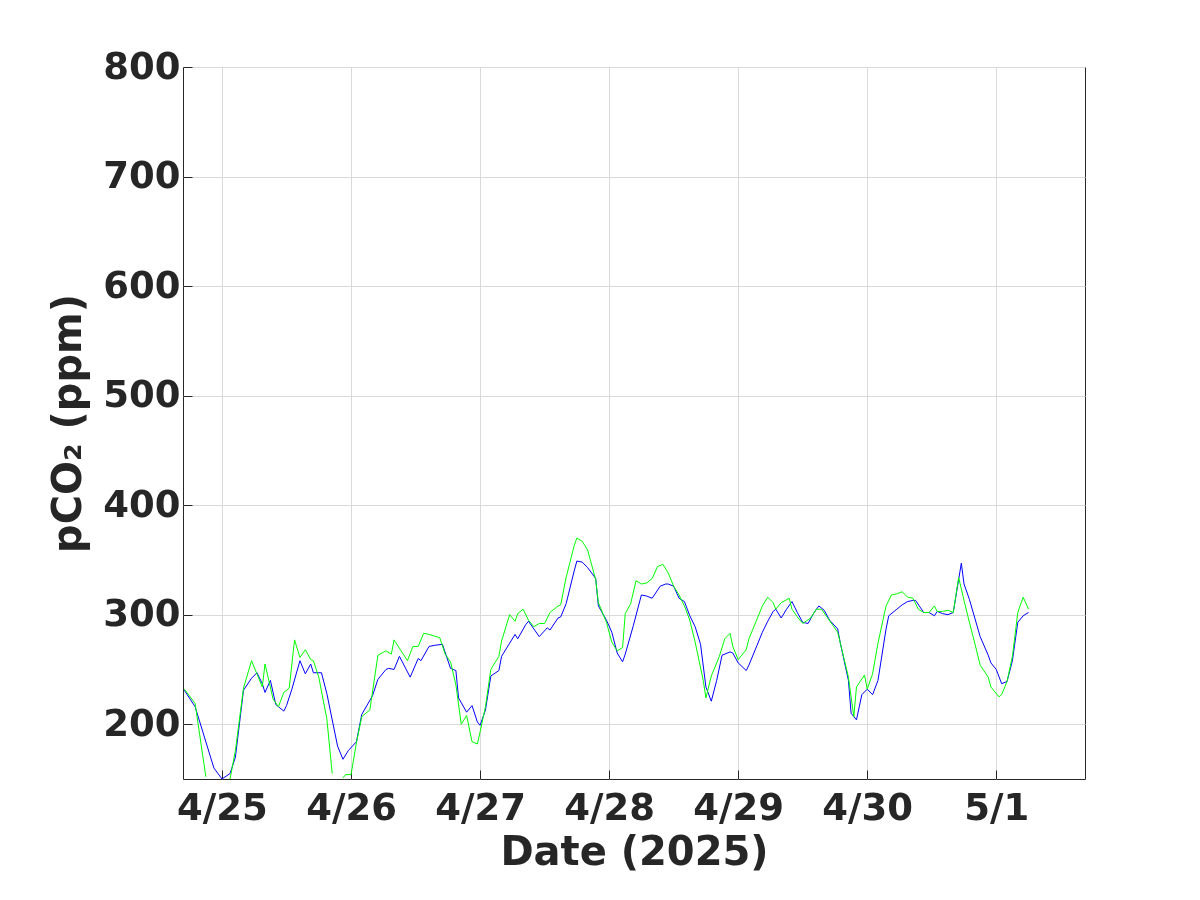 The image size is (1200, 900). What do you see at coordinates (142, 395) in the screenshot?
I see `y-tick-label: 500` at bounding box center [142, 395].